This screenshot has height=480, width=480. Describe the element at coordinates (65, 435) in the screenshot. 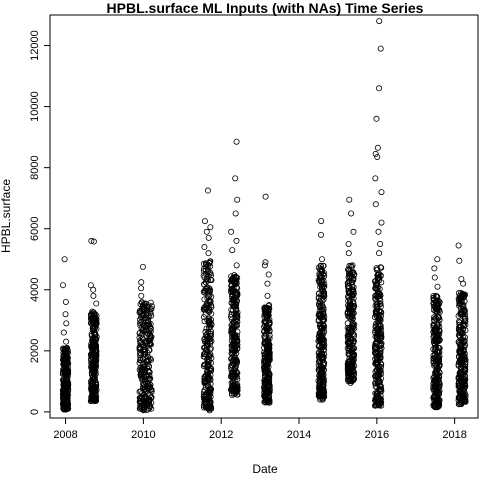

I see `x-tick-label: 2008` at that location.